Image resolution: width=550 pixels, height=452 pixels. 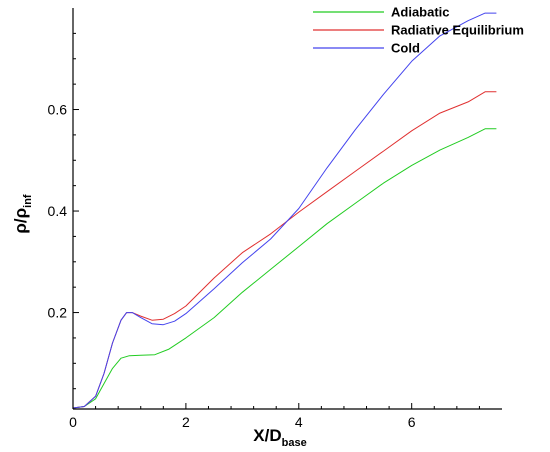 I want to click on x-tick-label: 4, so click(x=299, y=422).